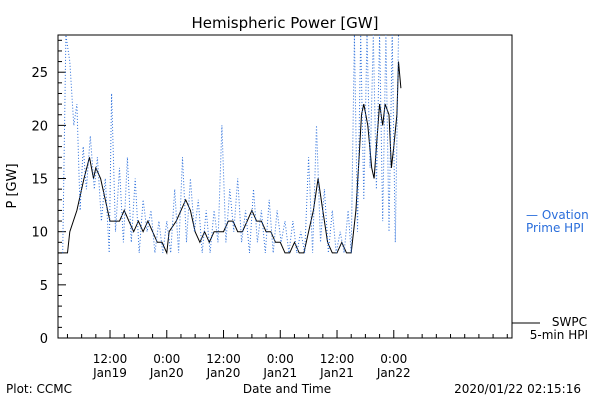 This screenshot has width=600, height=400. I want to click on x-tick-date-label: Jan22, so click(393, 373).